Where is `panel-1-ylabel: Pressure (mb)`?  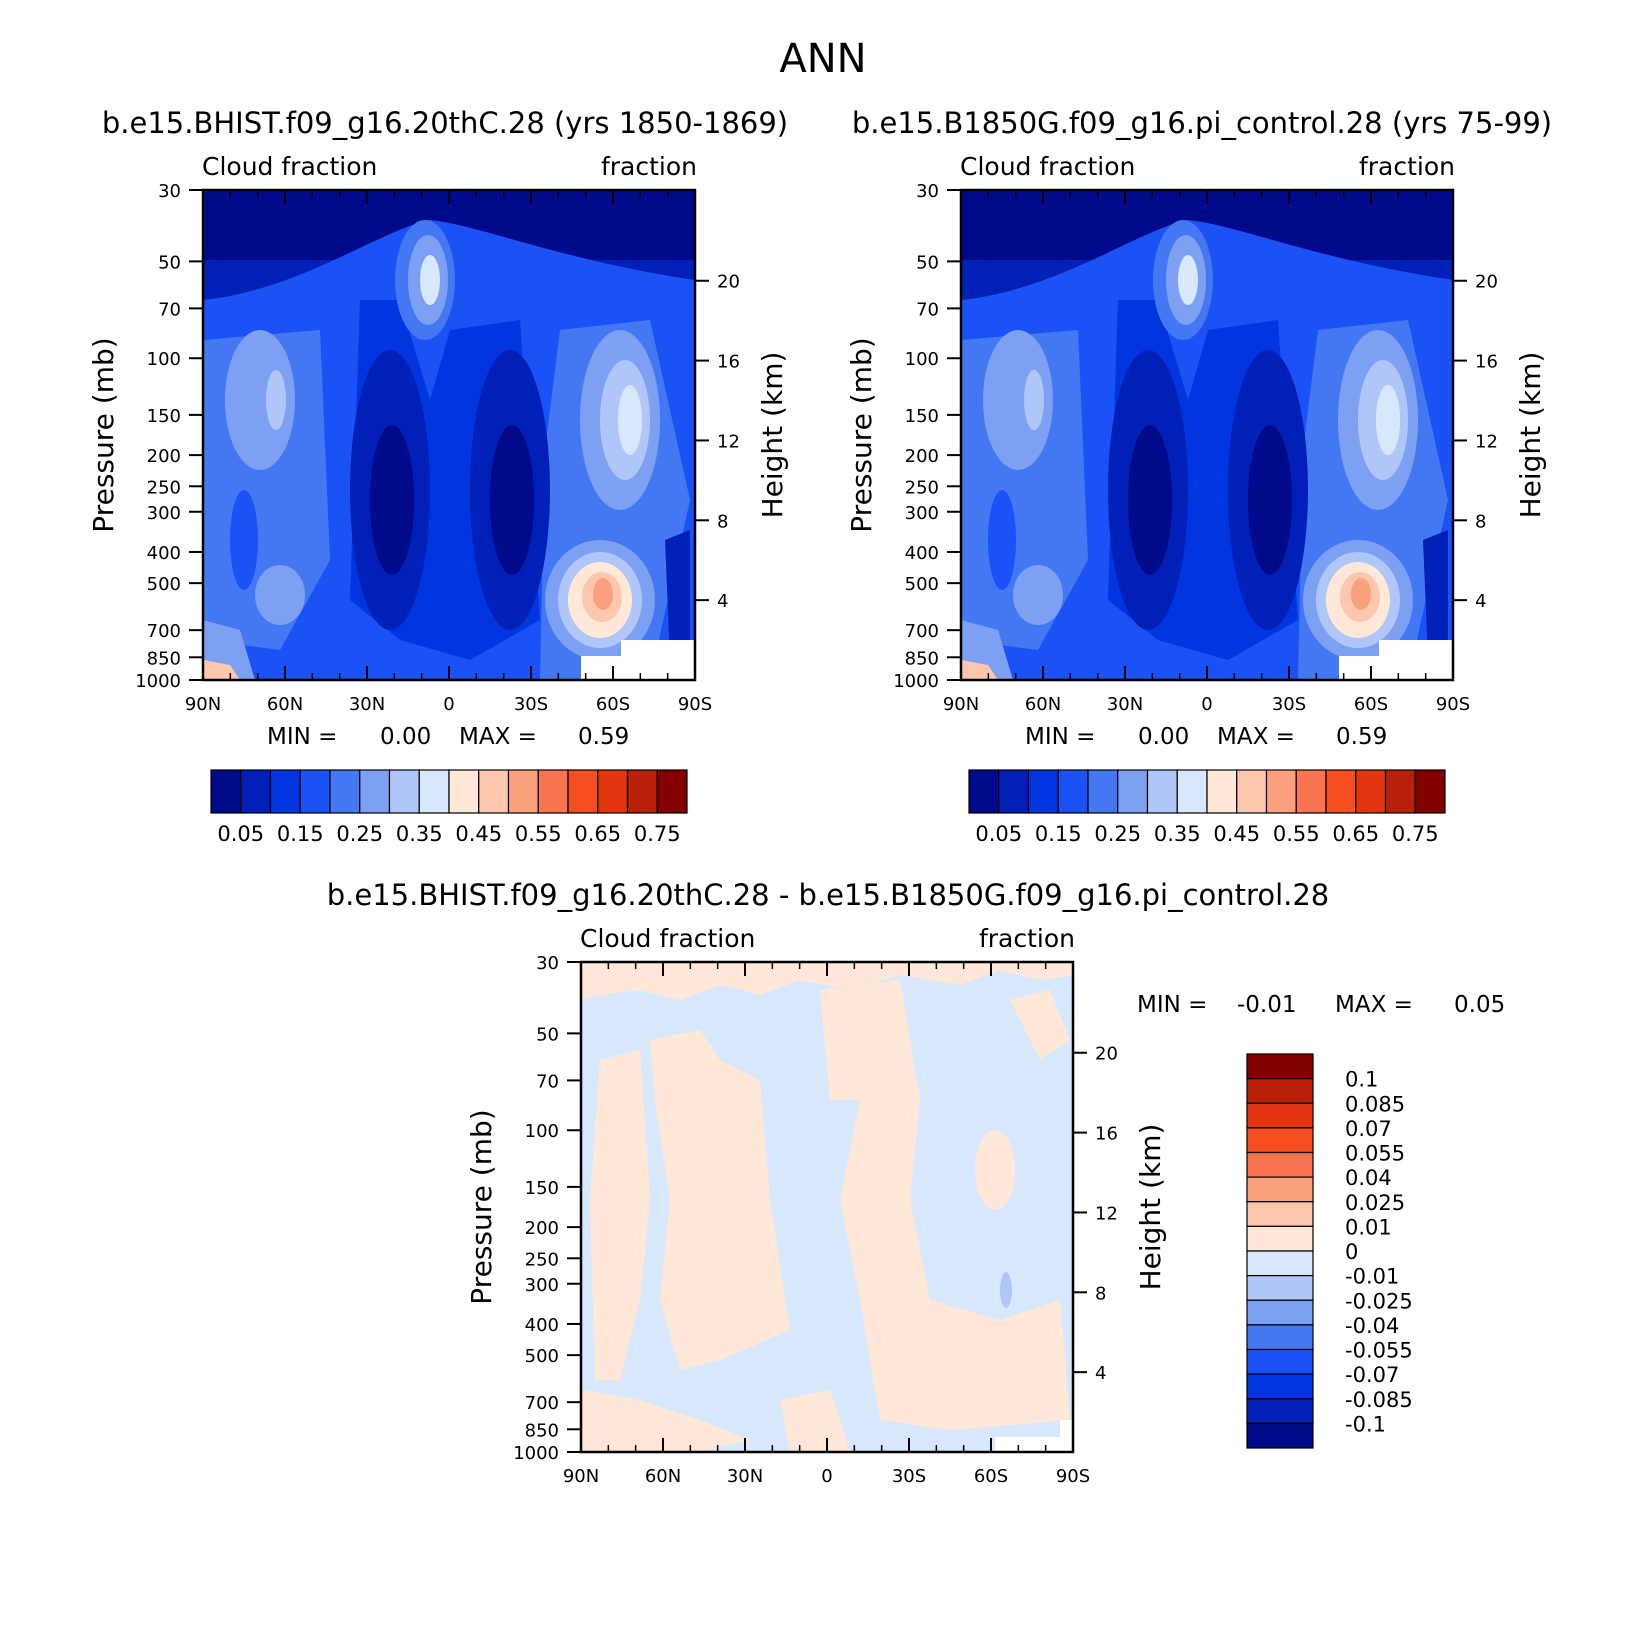 panel-1-ylabel: Pressure (mb) is located at coordinates (103, 434).